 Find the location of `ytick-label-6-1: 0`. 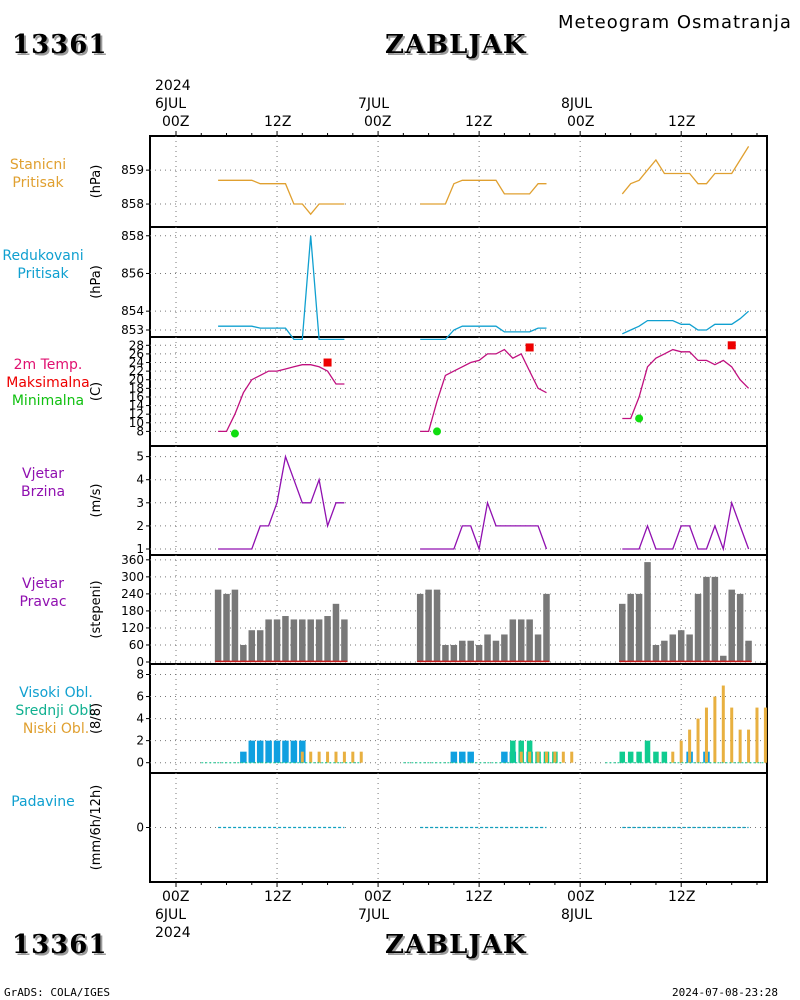

ytick-label-6-1: 0 is located at coordinates (140, 763).